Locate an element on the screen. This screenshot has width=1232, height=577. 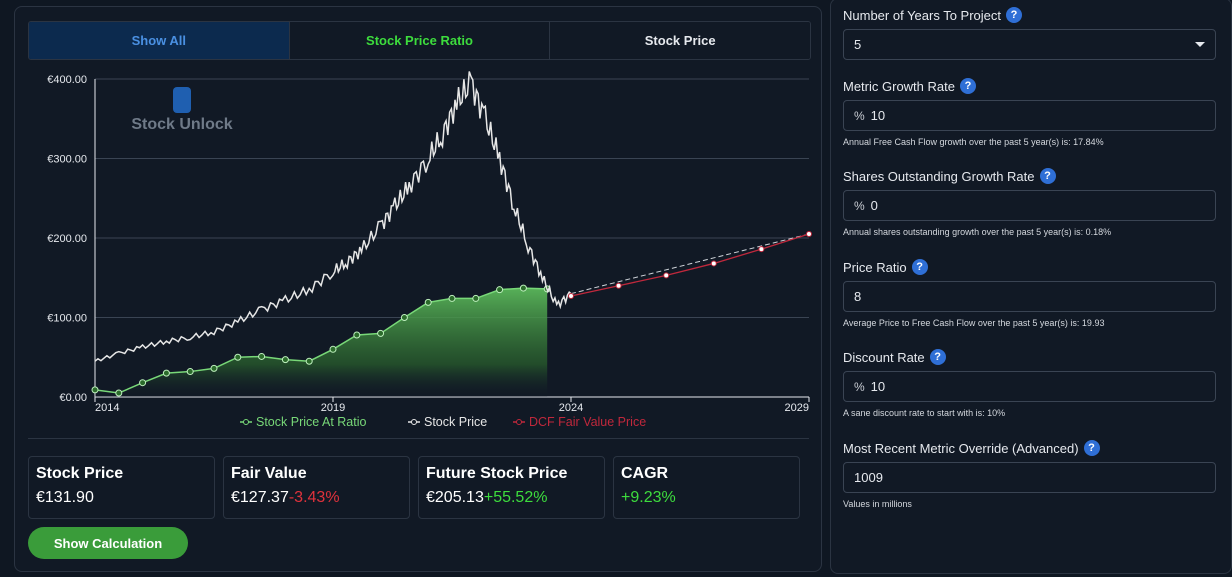
metric-override-label: Most Recent Metric Override (Advanced)? is located at coordinates (1030, 448).